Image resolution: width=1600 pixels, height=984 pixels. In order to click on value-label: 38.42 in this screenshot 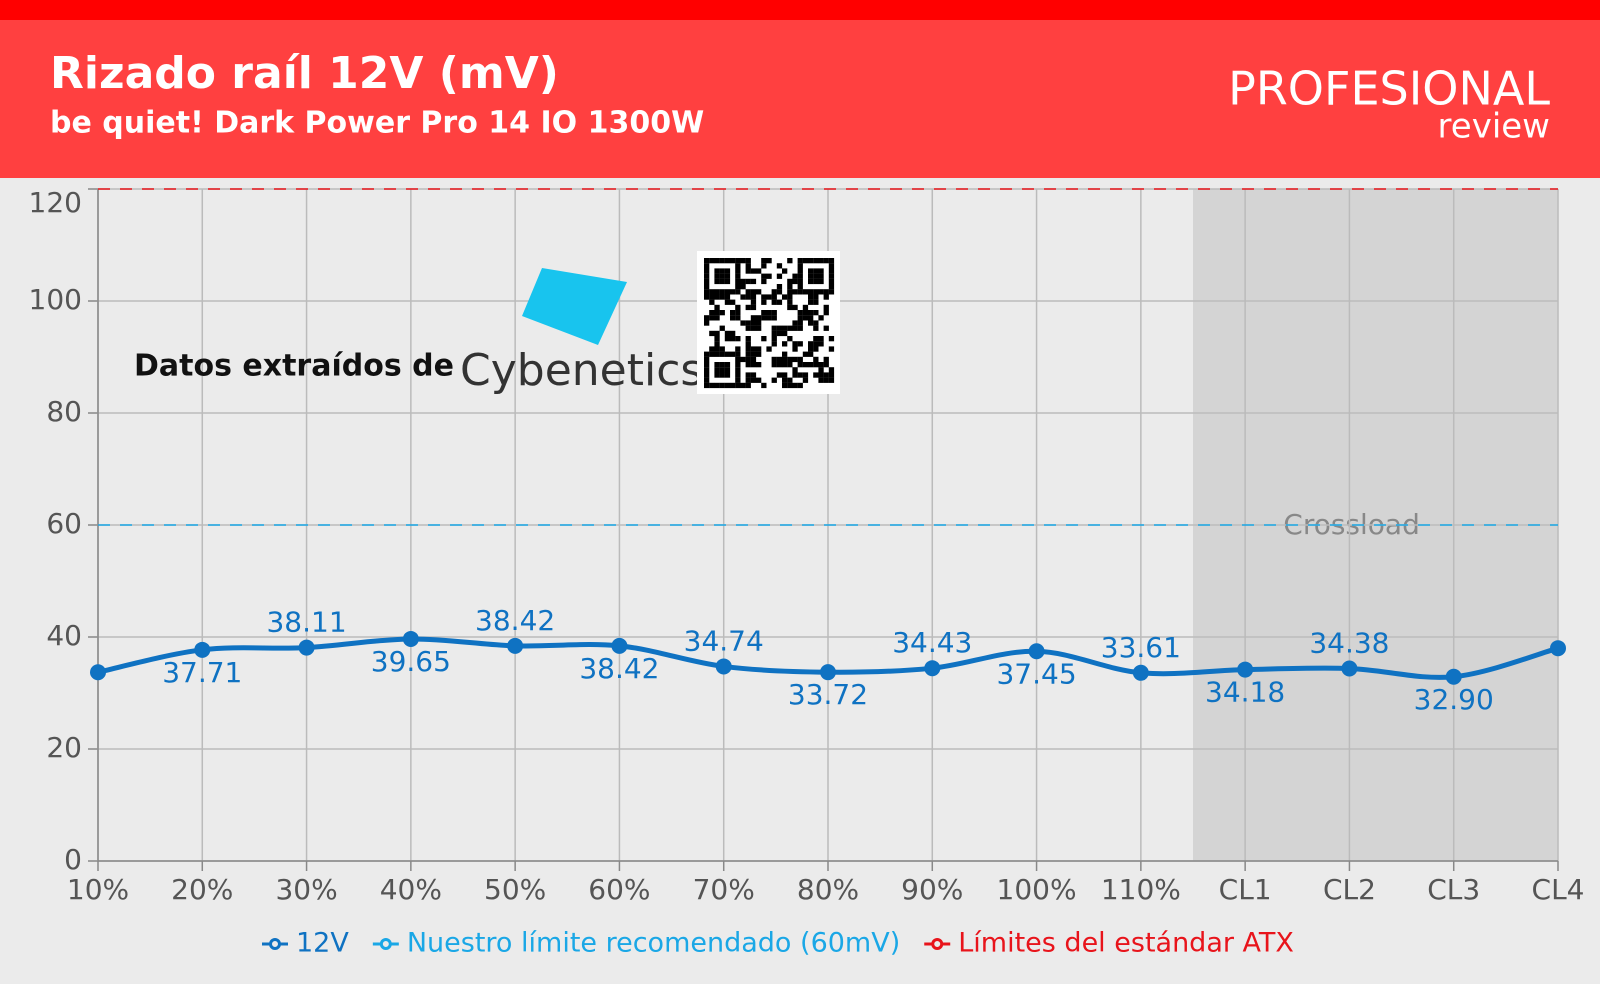, I will do `click(619, 668)`.